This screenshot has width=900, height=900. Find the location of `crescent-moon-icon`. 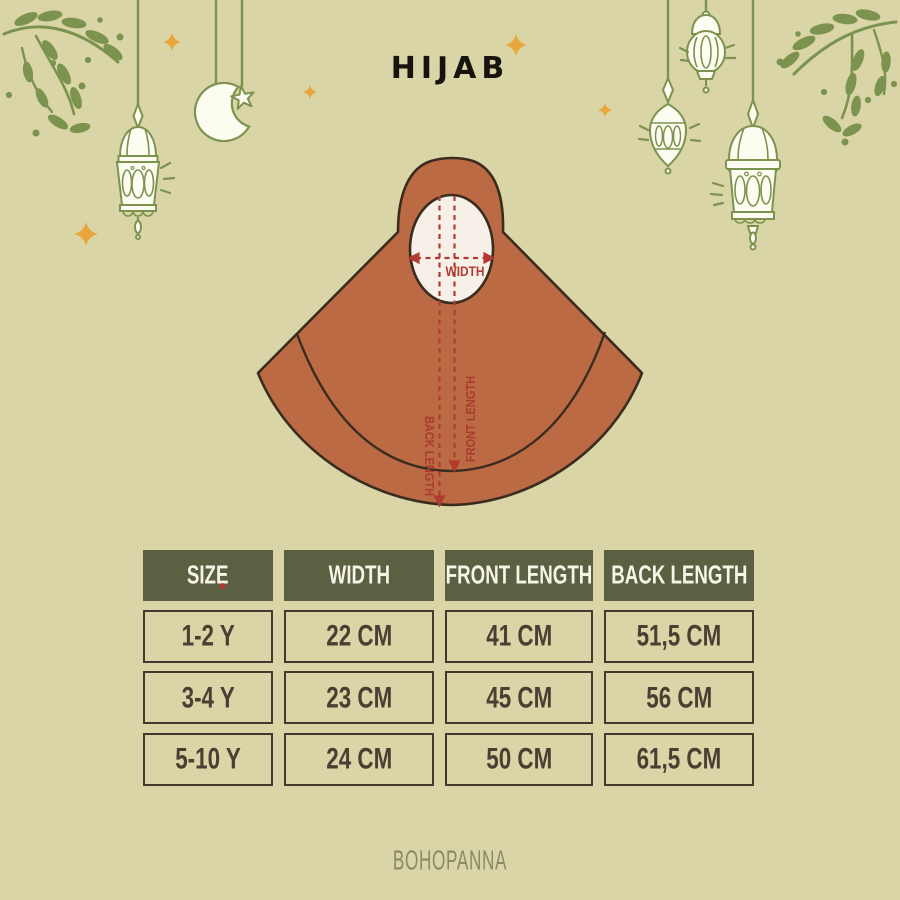

crescent-moon-icon is located at coordinates (222, 71).